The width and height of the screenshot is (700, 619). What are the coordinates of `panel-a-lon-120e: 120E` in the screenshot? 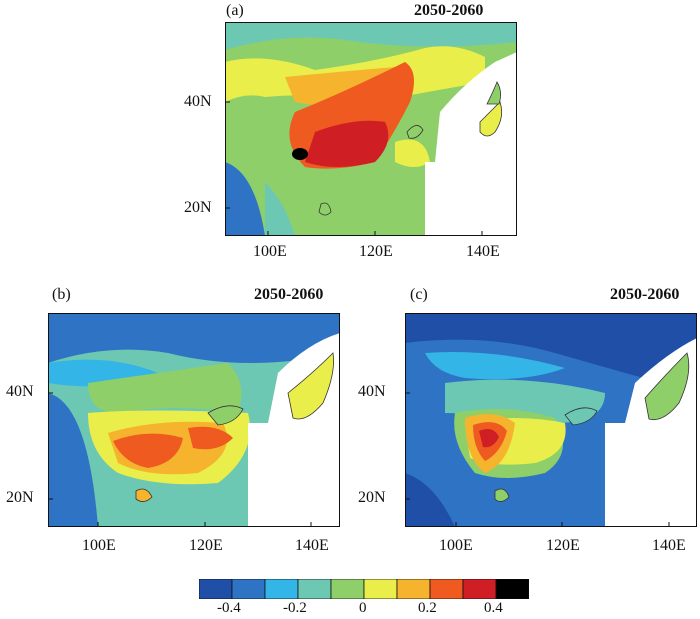 It's located at (376, 251).